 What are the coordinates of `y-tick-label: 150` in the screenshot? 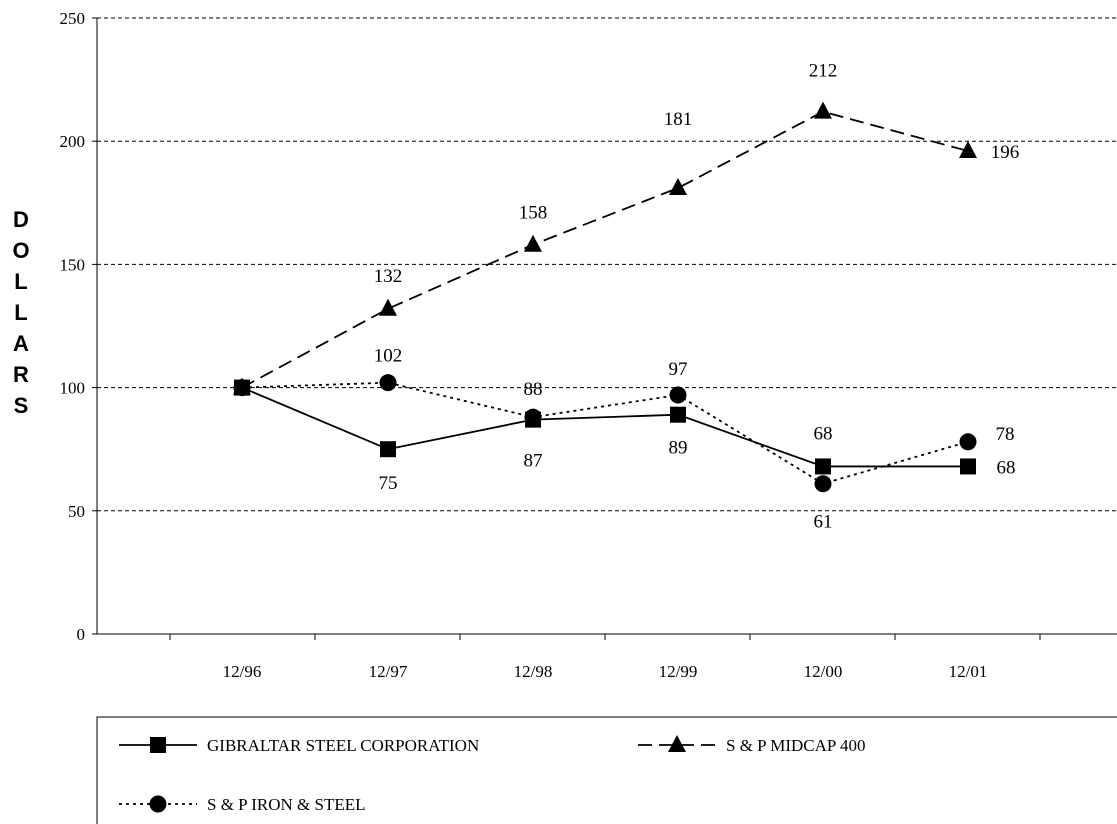 It's located at (73, 264).